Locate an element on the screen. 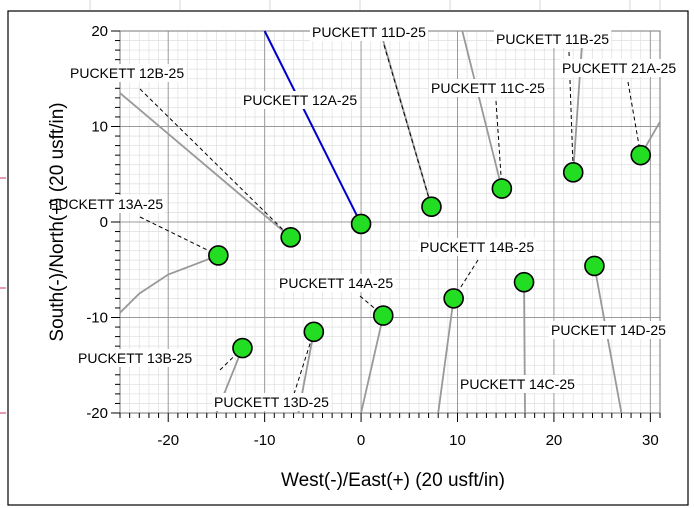  x-tick-label: -20 is located at coordinates (168, 440).